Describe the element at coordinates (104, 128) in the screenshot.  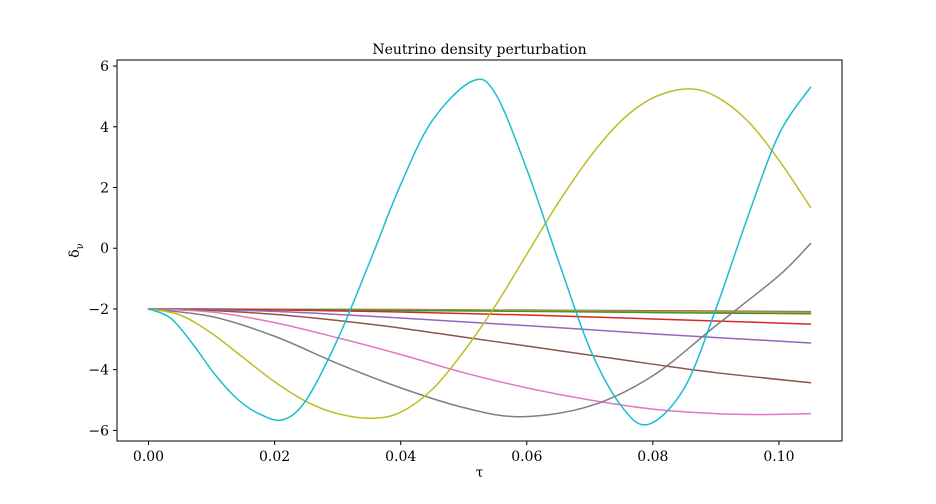
I see `y-tick-label: 4` at that location.